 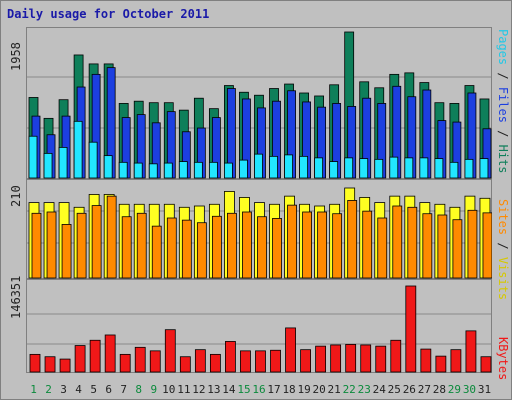 What do you see at coordinates (424, 389) in the screenshot?
I see `day-label-27: 27` at bounding box center [424, 389].